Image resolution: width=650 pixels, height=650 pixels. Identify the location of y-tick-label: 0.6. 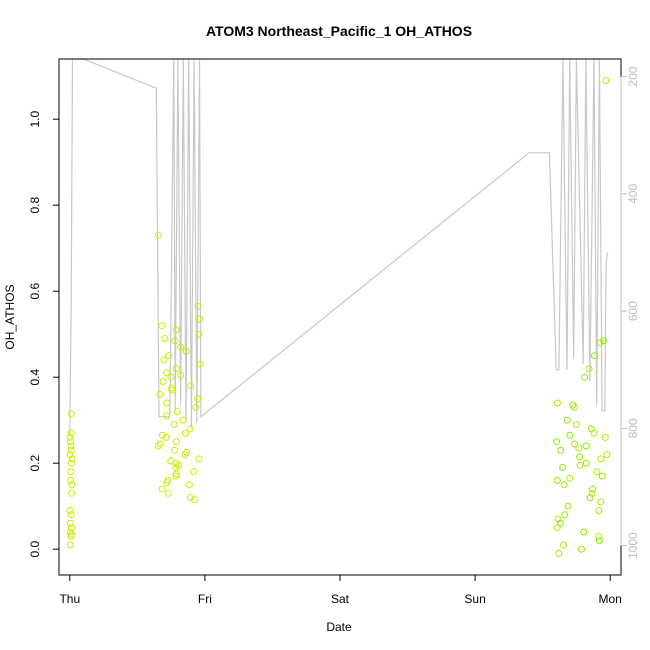
(35, 291).